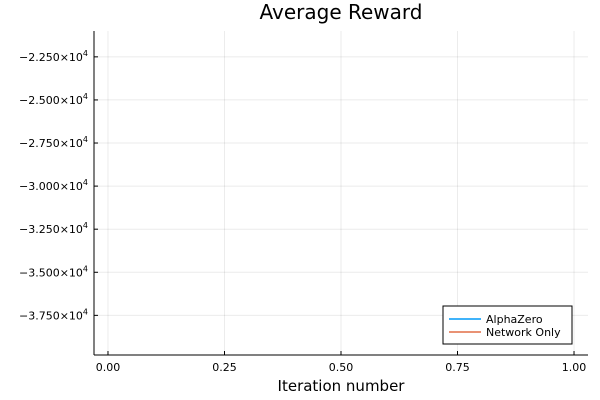  I want to click on y-tick-mantissa: −2.750×10, so click(51, 143).